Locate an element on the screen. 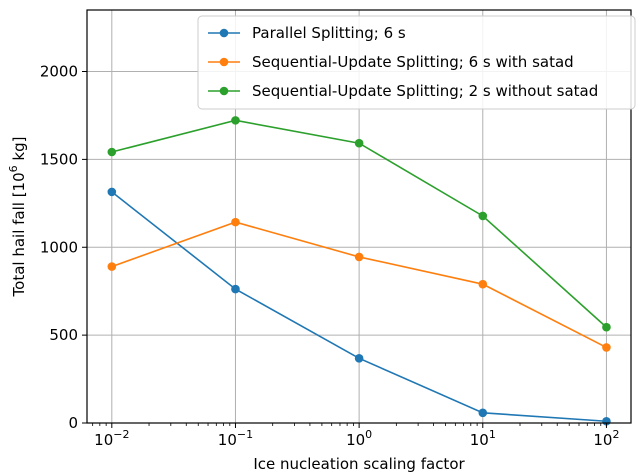  y-tick-label: 2000 is located at coordinates (59, 72).